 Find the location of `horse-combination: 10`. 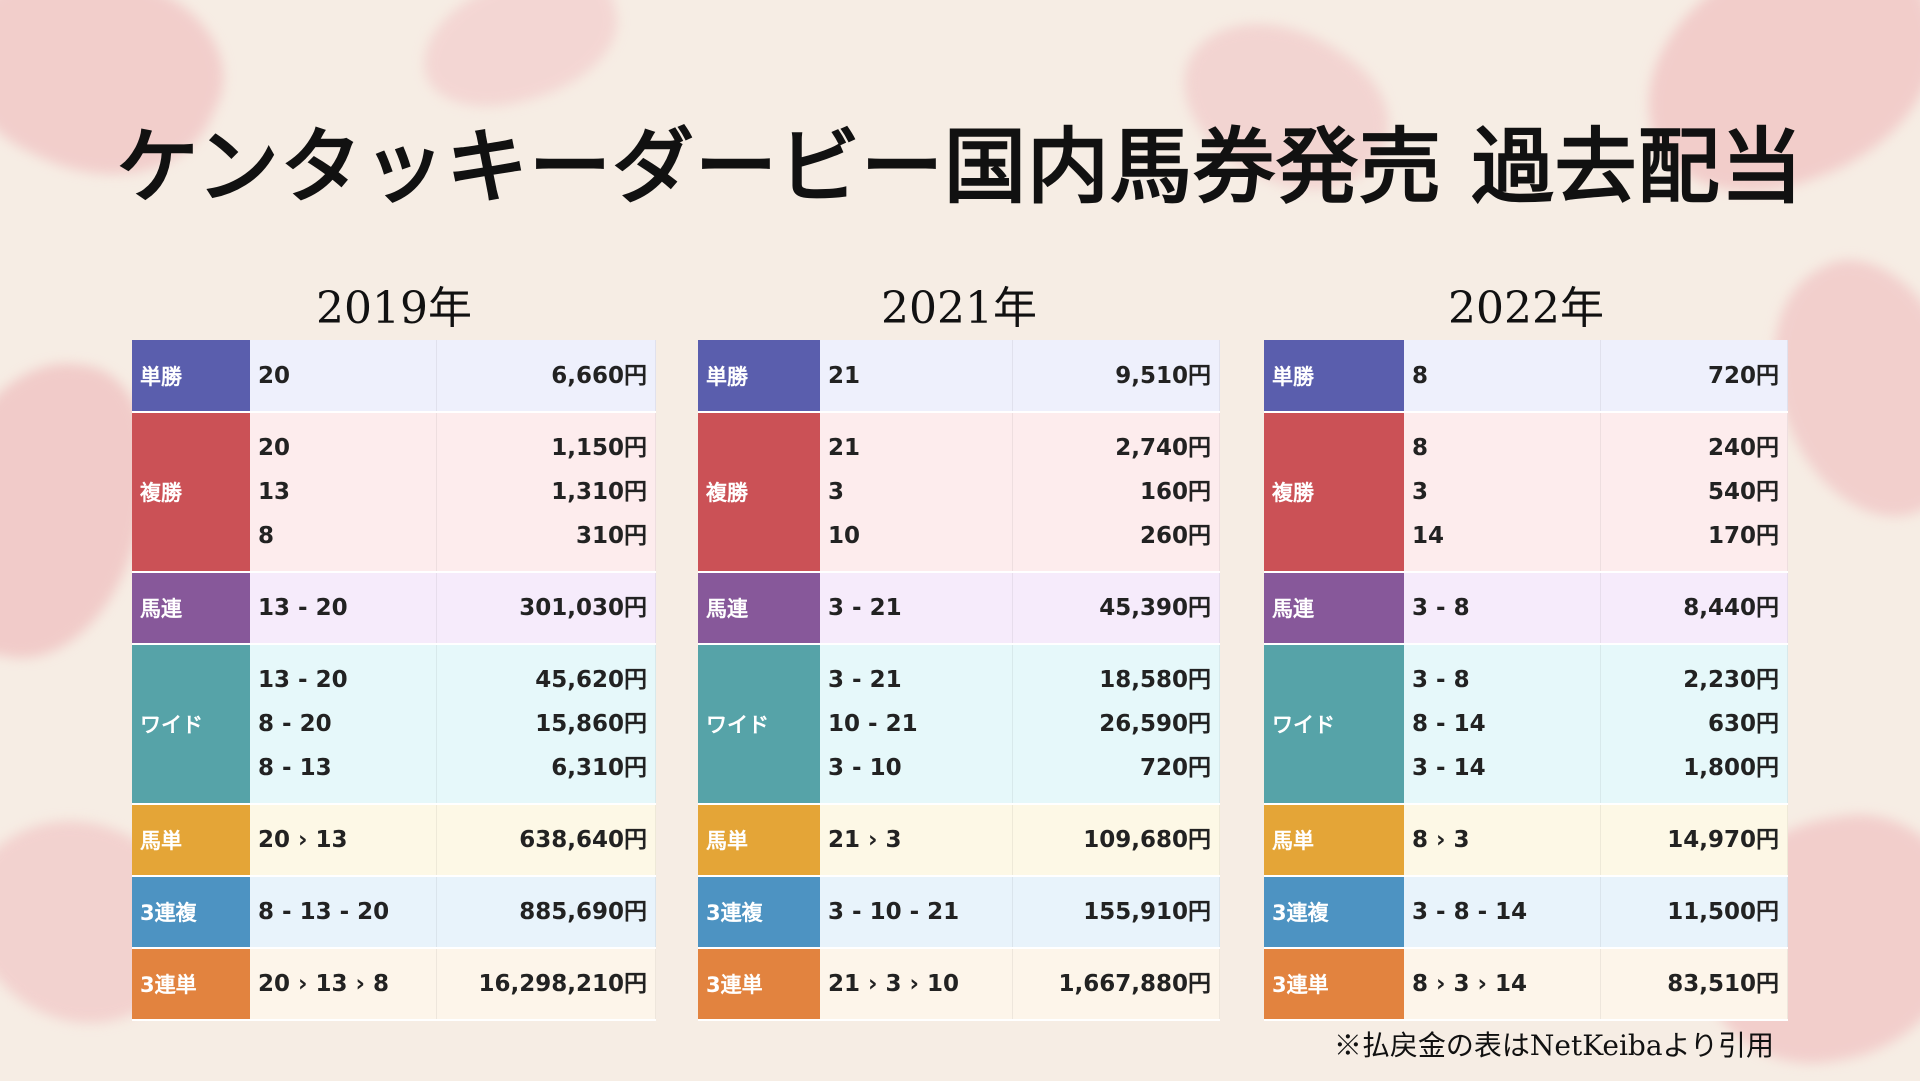

horse-combination: 10 is located at coordinates (844, 536).